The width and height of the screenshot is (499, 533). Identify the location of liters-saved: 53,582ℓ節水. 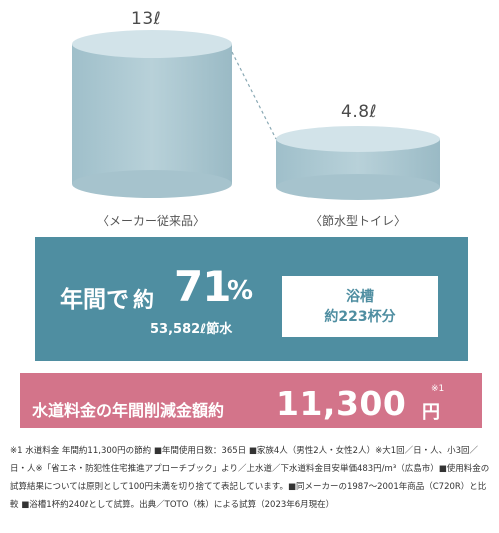
(191, 329).